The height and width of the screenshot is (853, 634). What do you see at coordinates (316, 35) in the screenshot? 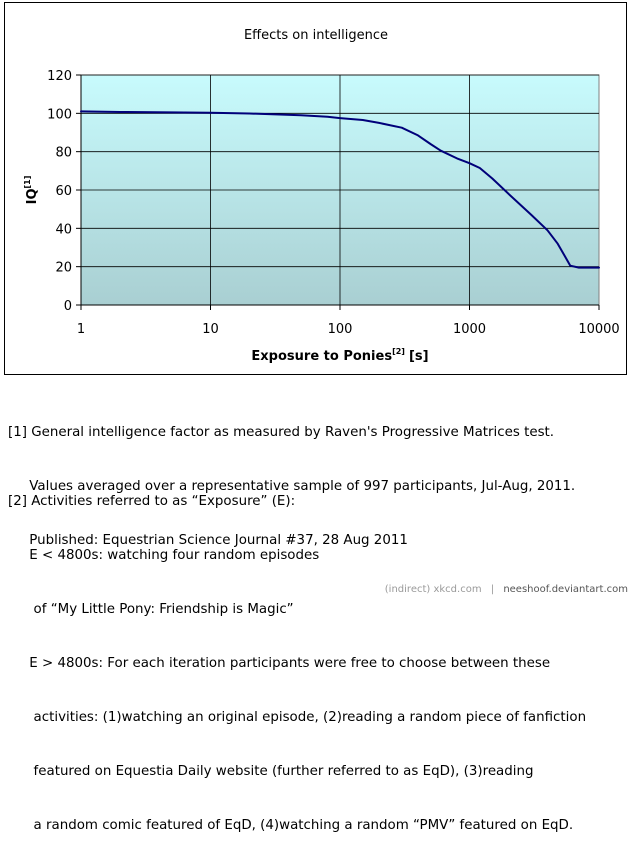
I see `chart-title: Effects on intelligence` at bounding box center [316, 35].